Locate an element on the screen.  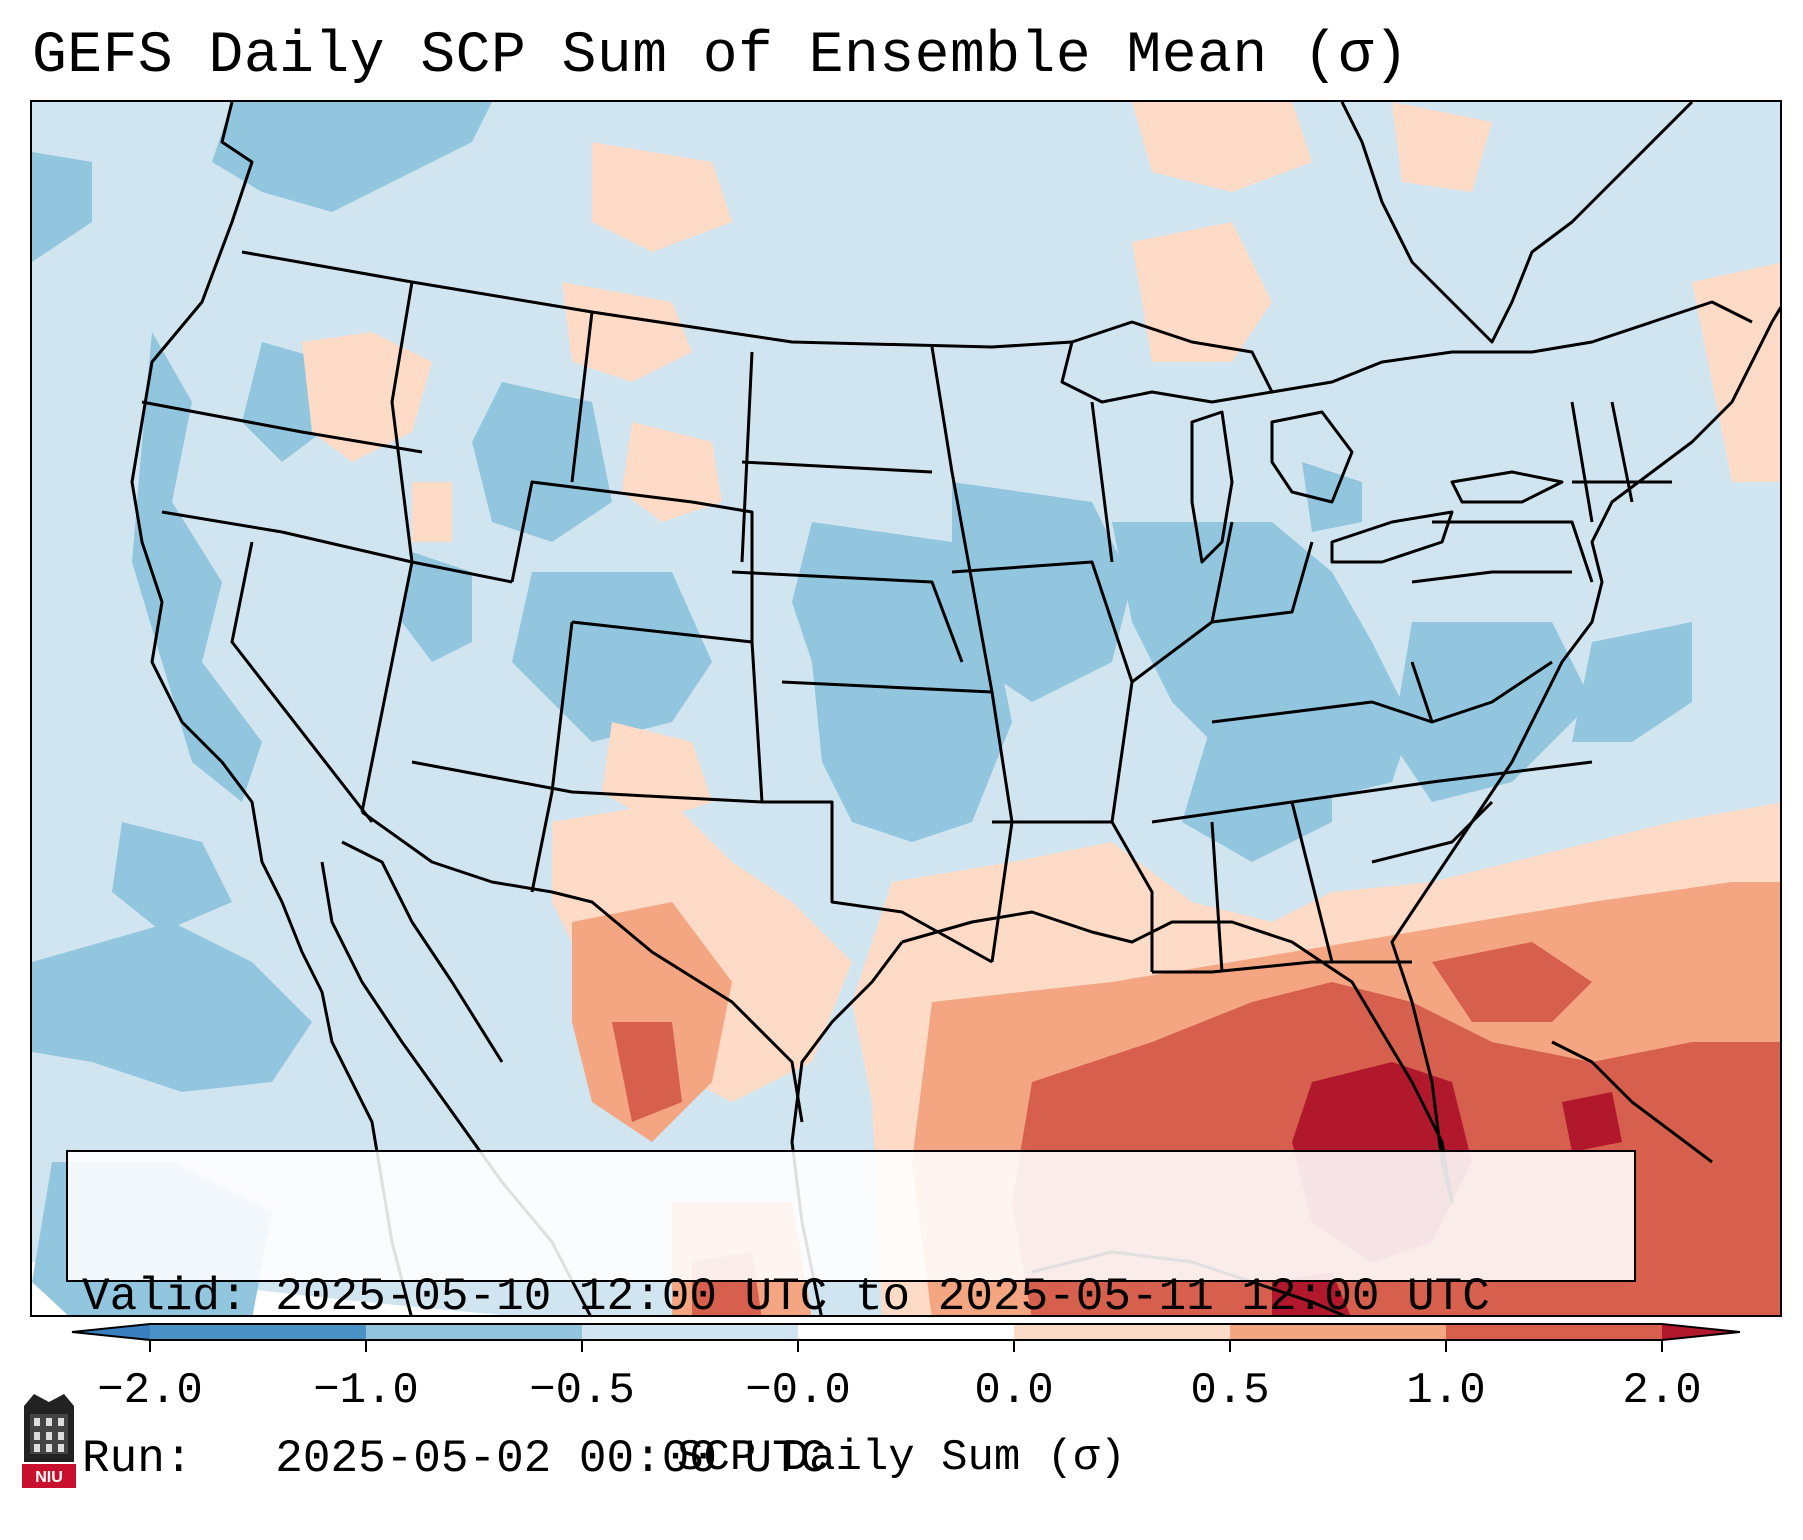
mt-id-border-line is located at coordinates (582, 397).